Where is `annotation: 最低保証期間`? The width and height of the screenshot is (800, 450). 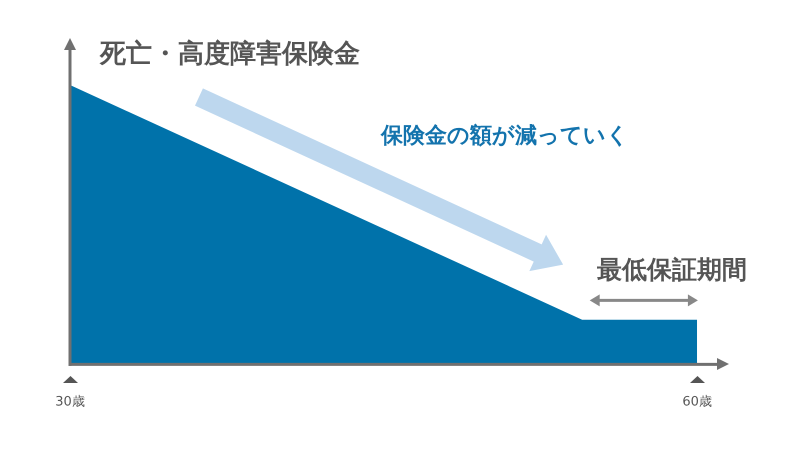 annotation: 最低保証期間 is located at coordinates (671, 269).